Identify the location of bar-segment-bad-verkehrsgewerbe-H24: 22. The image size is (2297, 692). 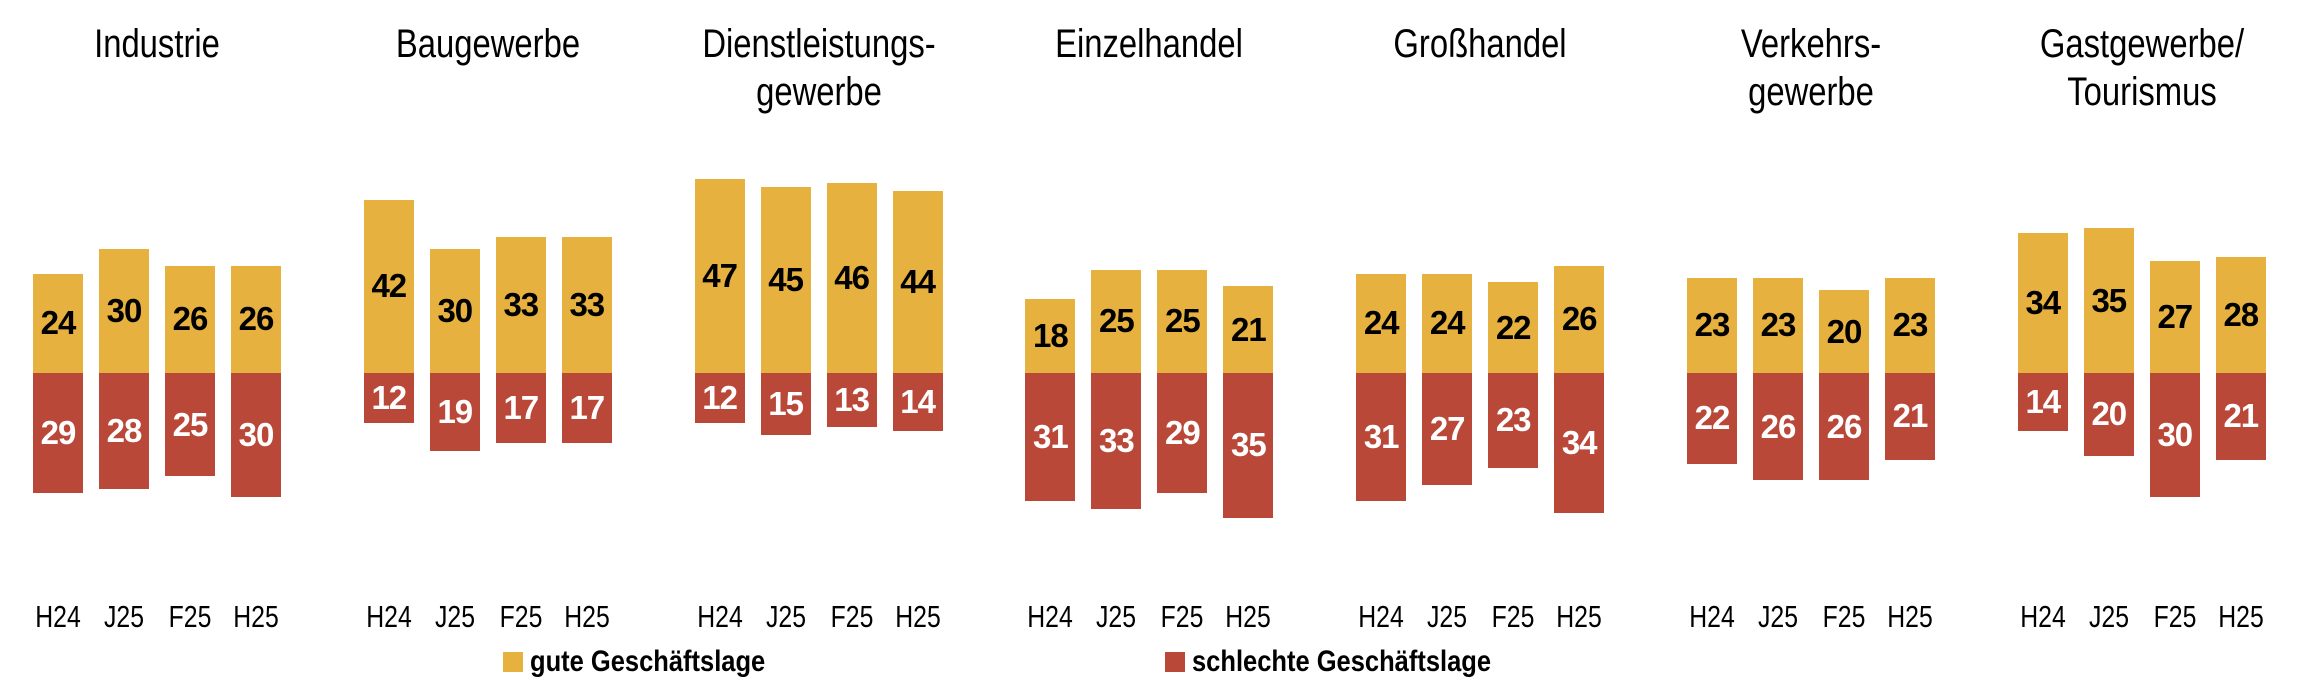
(1712, 418).